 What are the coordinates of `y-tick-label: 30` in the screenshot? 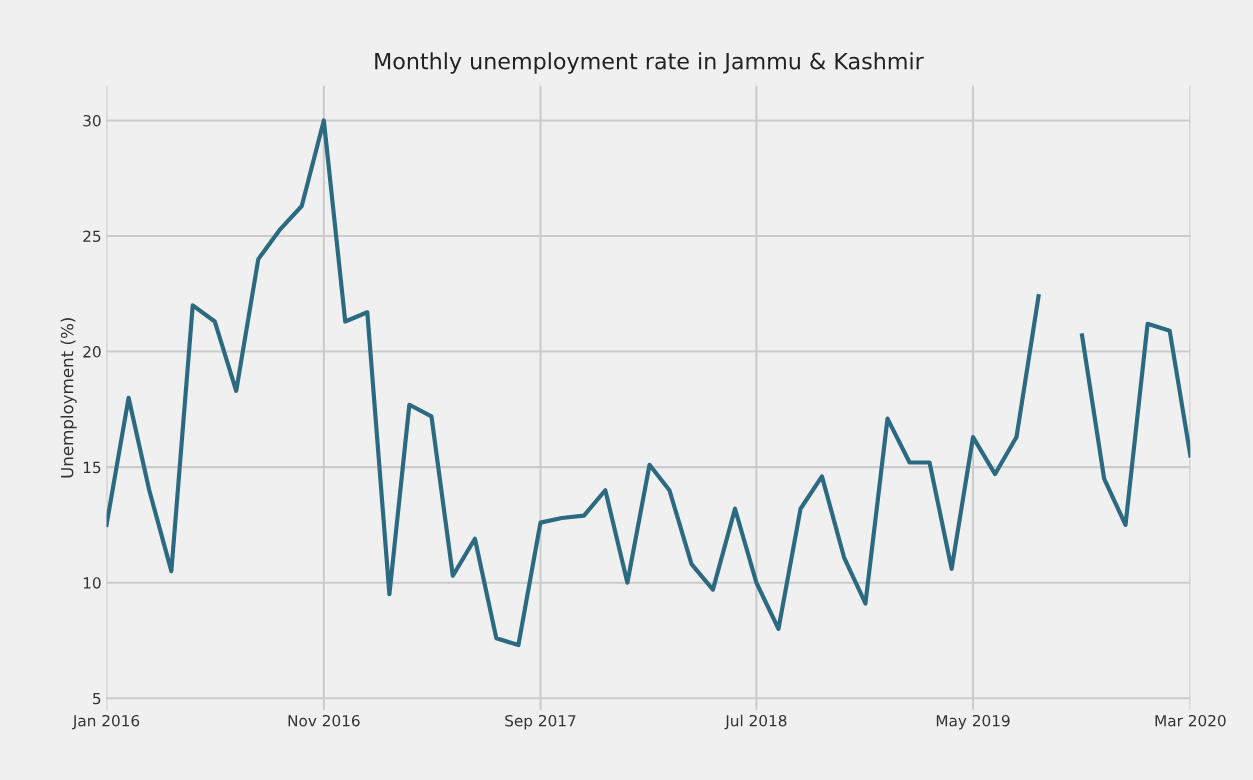 It's located at (92, 120).